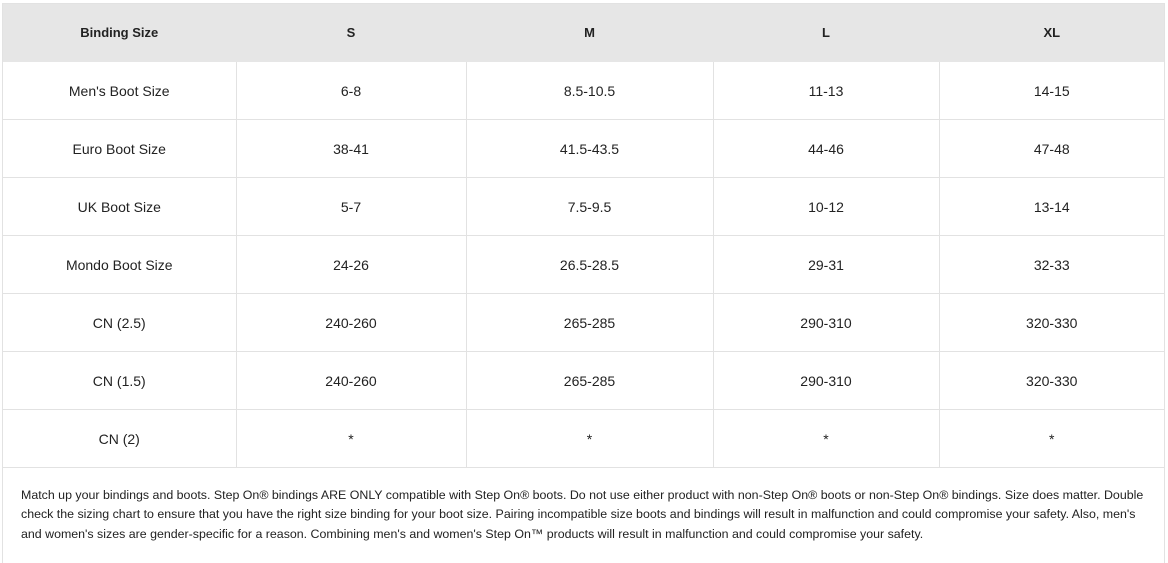 The image size is (1168, 563). I want to click on header-cell: XL, so click(1051, 33).